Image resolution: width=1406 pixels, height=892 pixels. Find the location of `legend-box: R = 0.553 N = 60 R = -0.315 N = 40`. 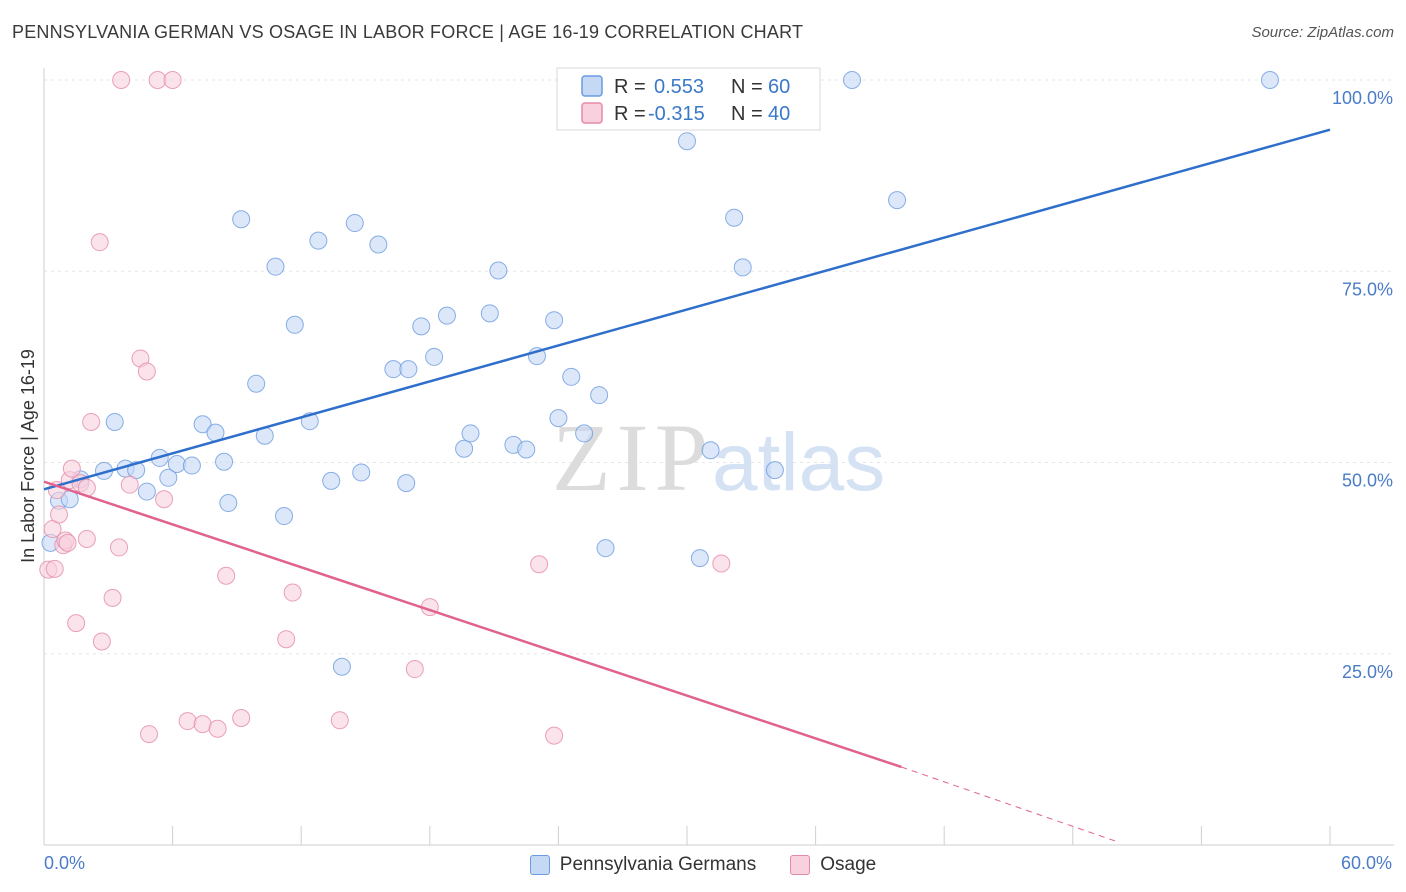

legend-box: R = 0.553 N = 60 R = -0.315 N = 40 is located at coordinates (688, 99).